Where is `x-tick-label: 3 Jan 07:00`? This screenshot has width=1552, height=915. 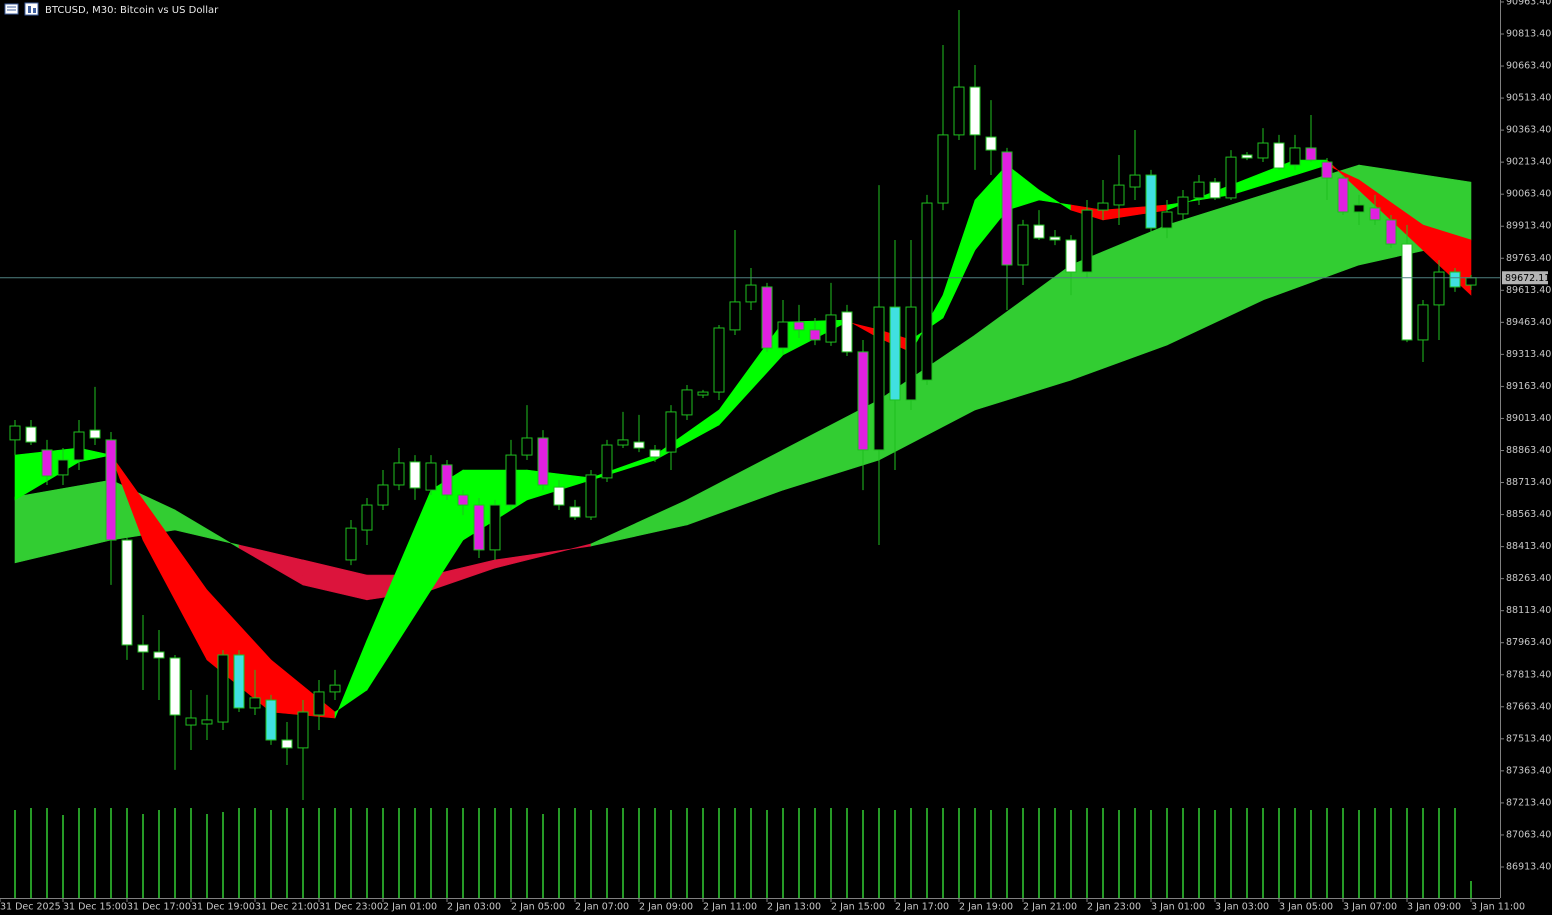
x-tick-label: 3 Jan 07:00 is located at coordinates (1370, 907).